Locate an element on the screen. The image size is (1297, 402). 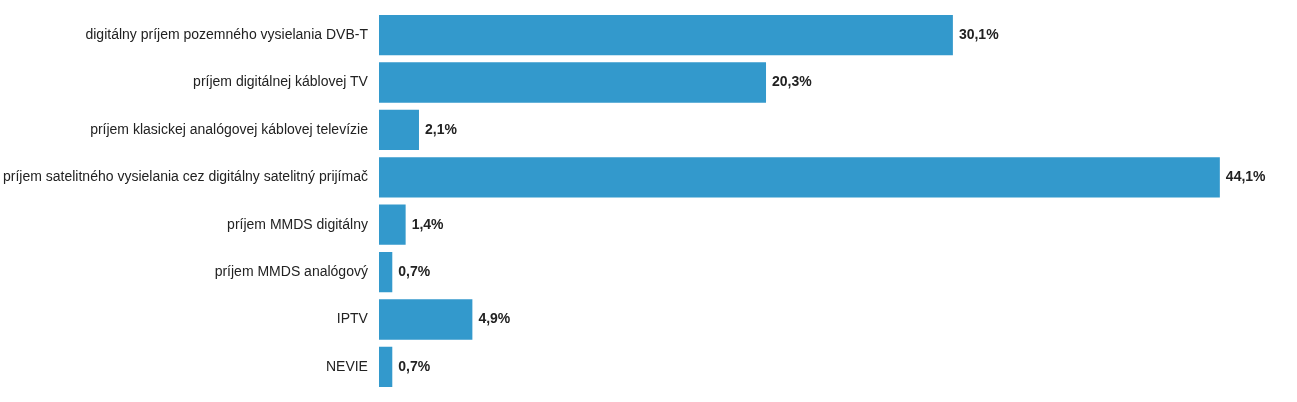
data-label: 44,1% is located at coordinates (1246, 176).